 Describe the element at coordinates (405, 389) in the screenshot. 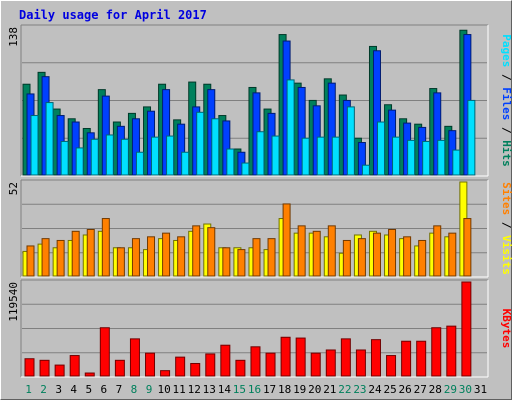

I see `x-tick-label: 26` at that location.